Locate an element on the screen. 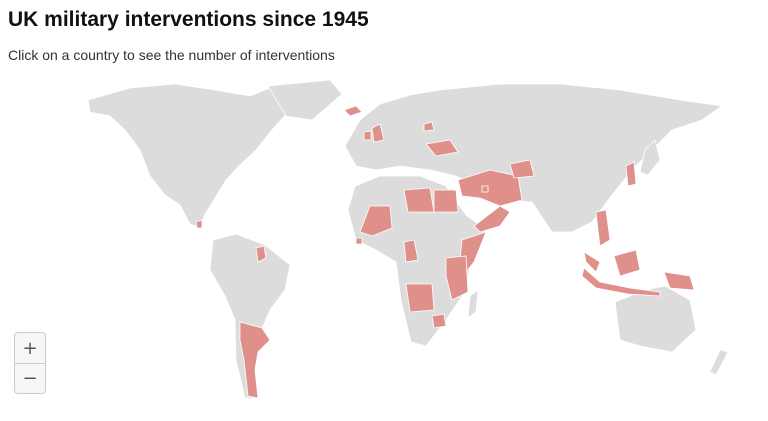 Image resolution: width=768 pixels, height=421 pixels. kenya-tanzania is located at coordinates (457, 278).